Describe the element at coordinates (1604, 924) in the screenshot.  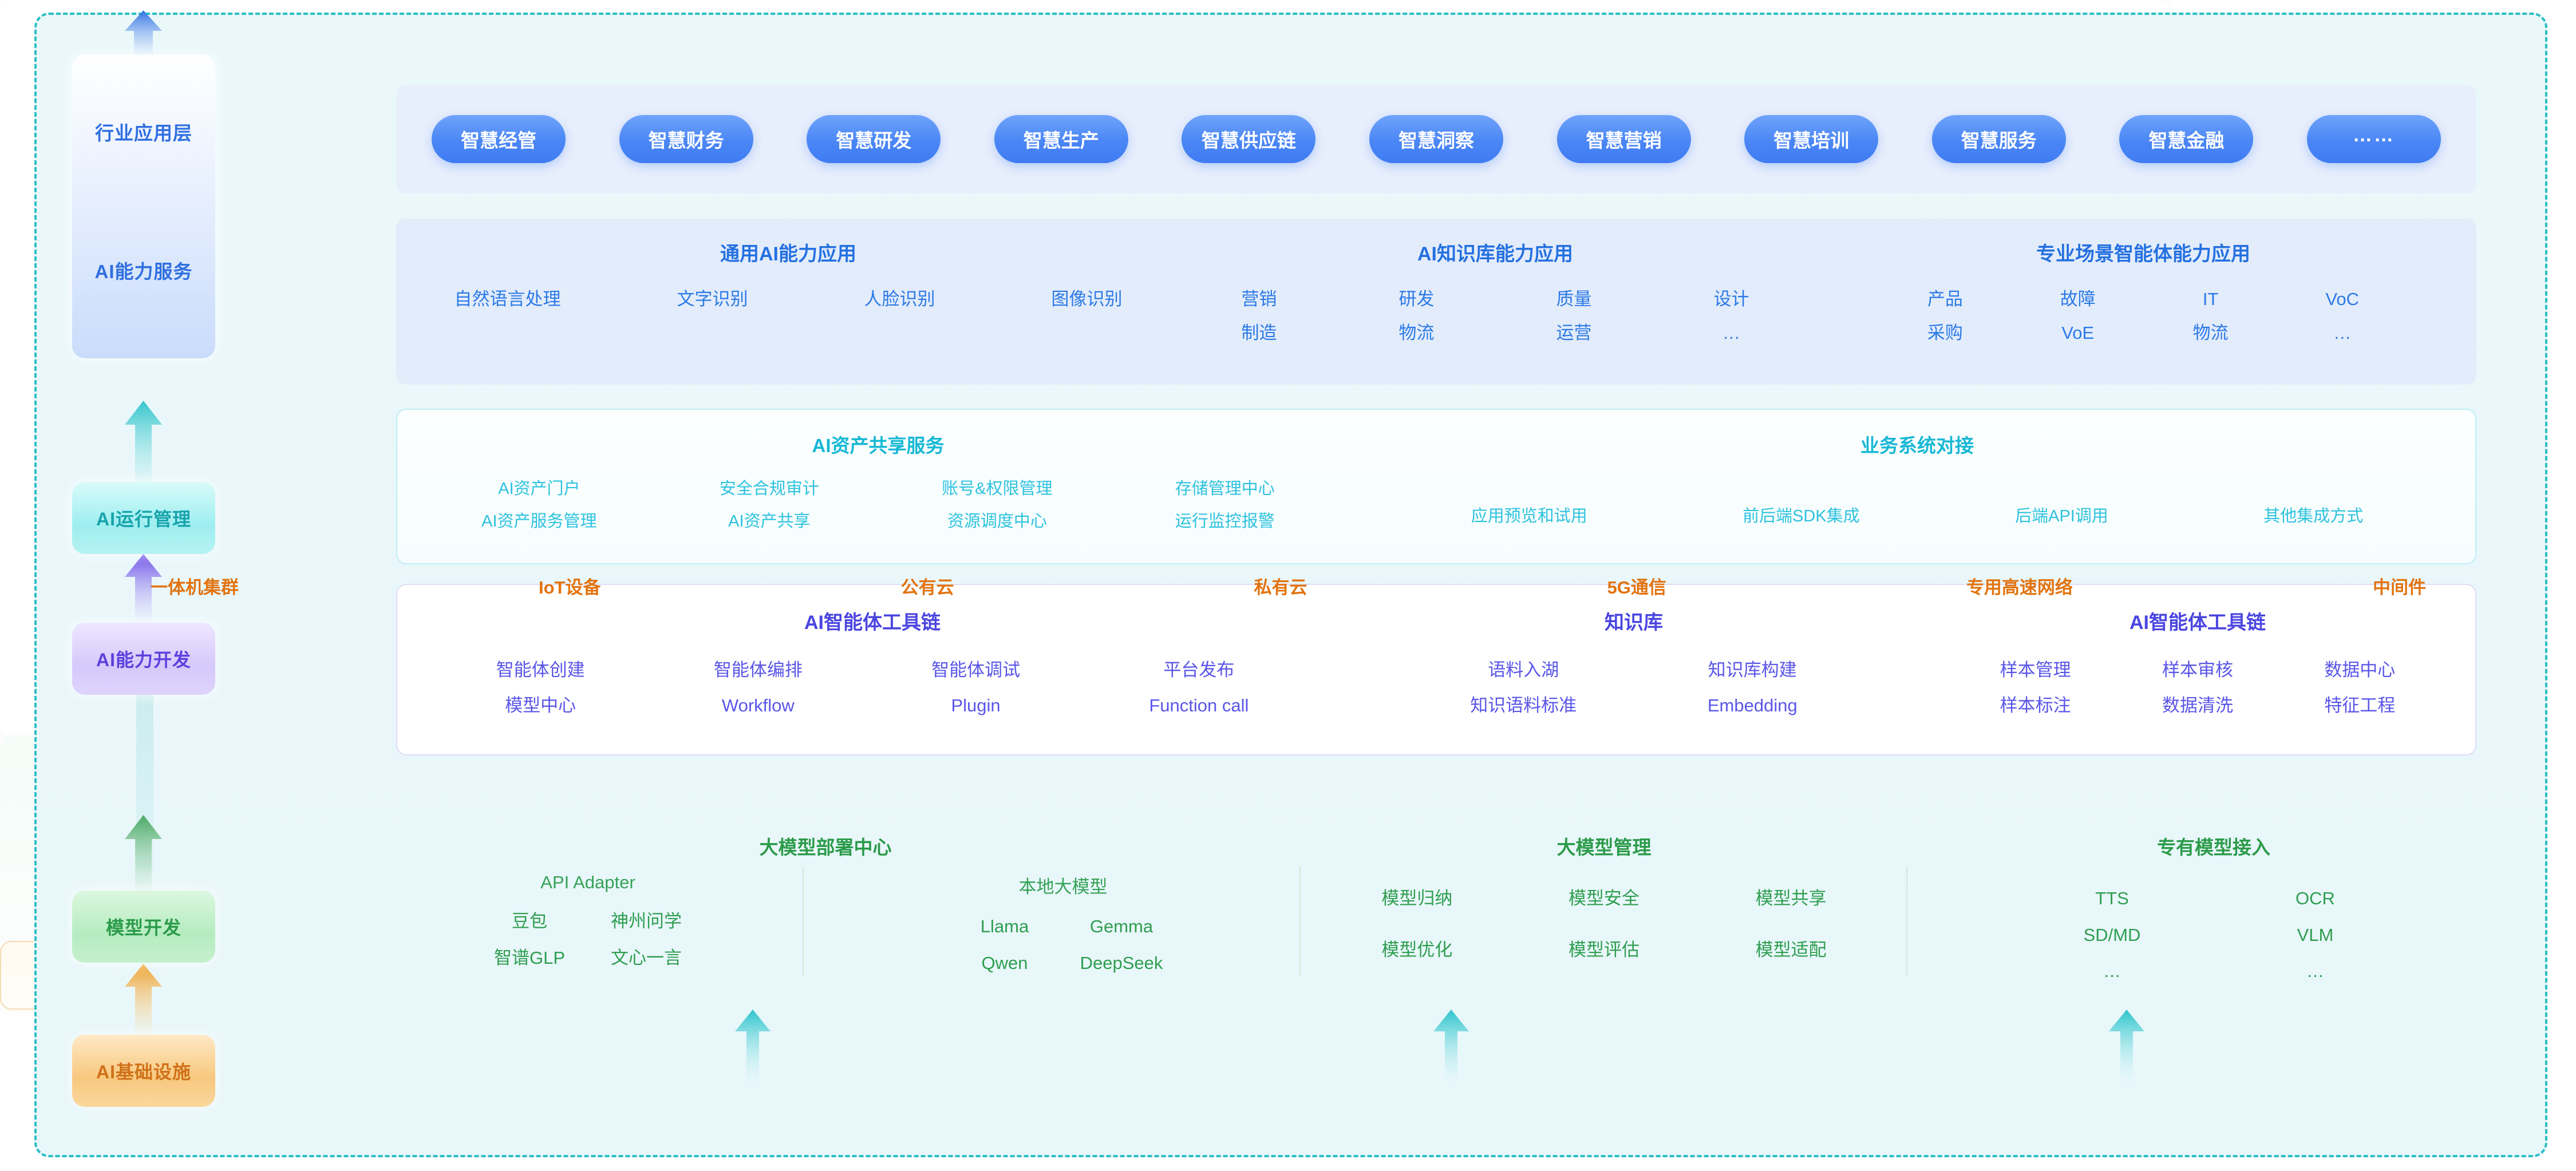
I see `management-cell: 模型安全 模型评估` at that location.